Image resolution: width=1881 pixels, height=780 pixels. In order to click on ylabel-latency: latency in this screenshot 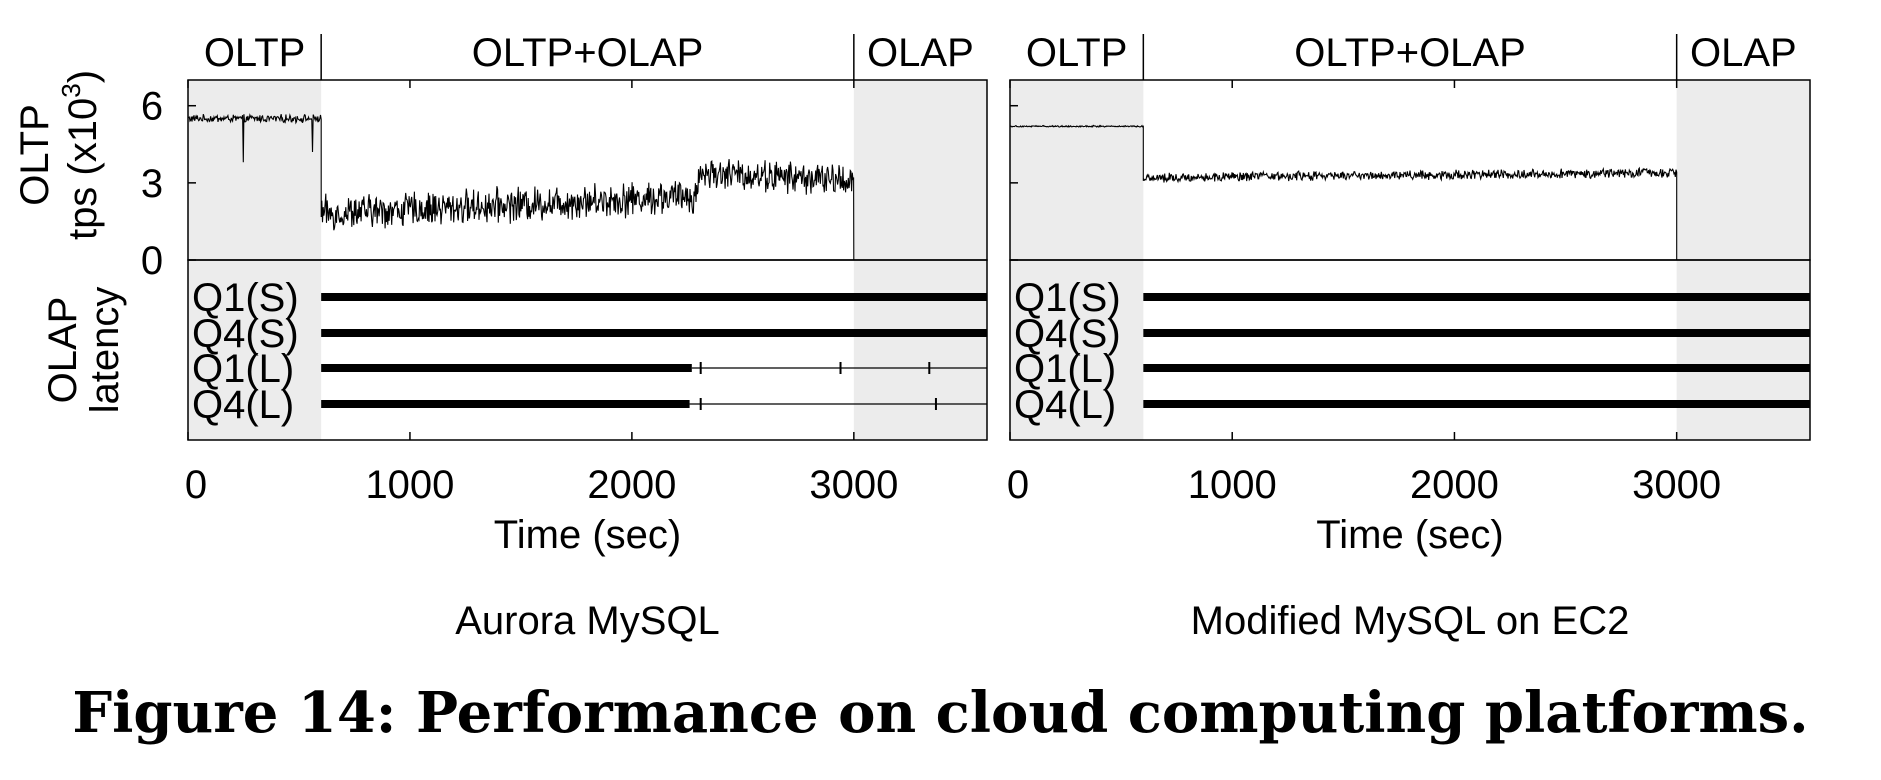, I will do `click(105, 350)`.